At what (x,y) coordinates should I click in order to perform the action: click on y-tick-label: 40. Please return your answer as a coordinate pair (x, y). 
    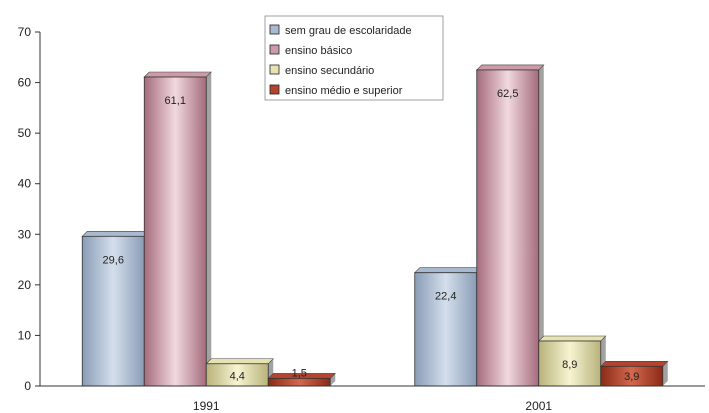
    Looking at the image, I should click on (25, 184).